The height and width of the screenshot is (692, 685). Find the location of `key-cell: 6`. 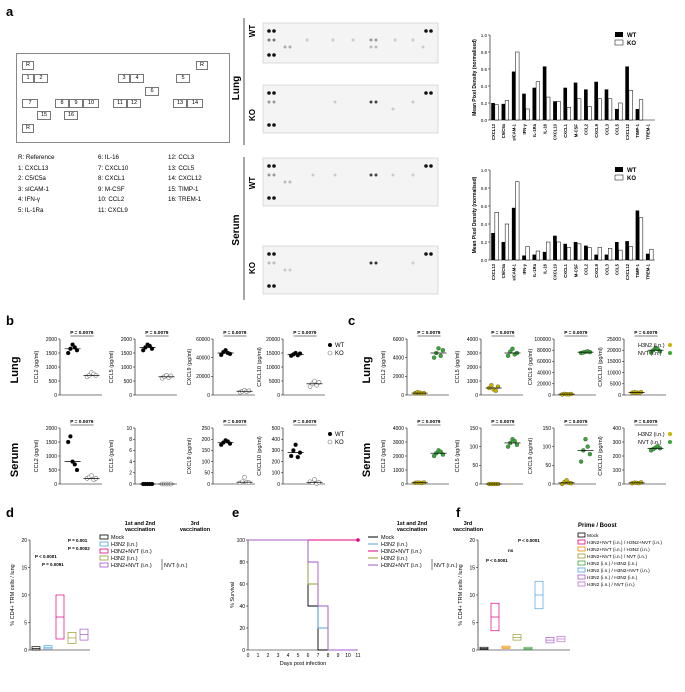

key-cell: 6 is located at coordinates (152, 91).